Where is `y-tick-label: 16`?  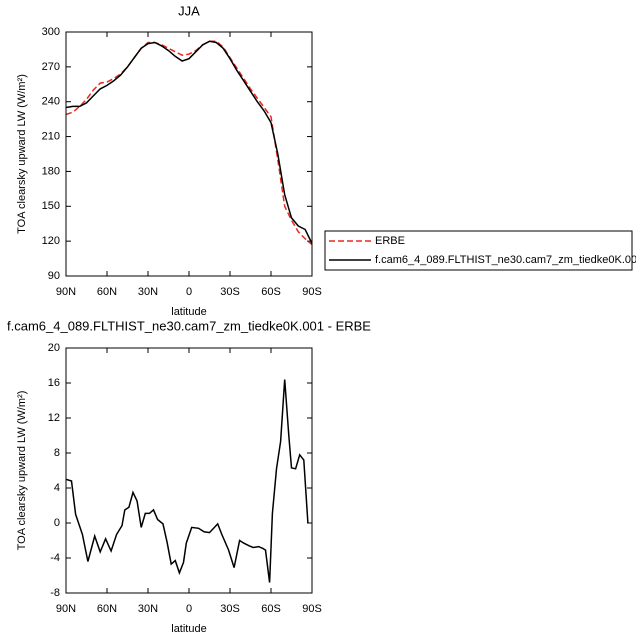
y-tick-label: 16 is located at coordinates (54, 383).